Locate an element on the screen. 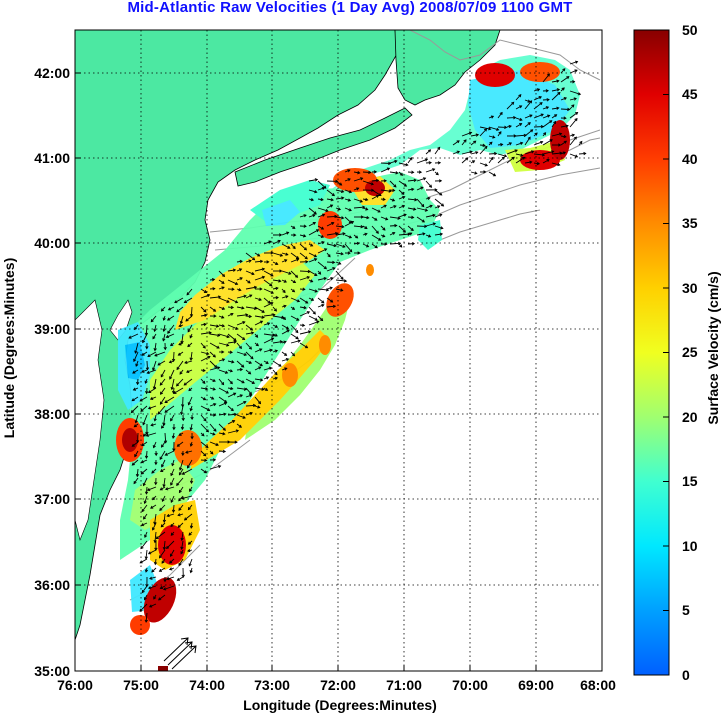  colorbar-tick-label: 0 is located at coordinates (686, 675).